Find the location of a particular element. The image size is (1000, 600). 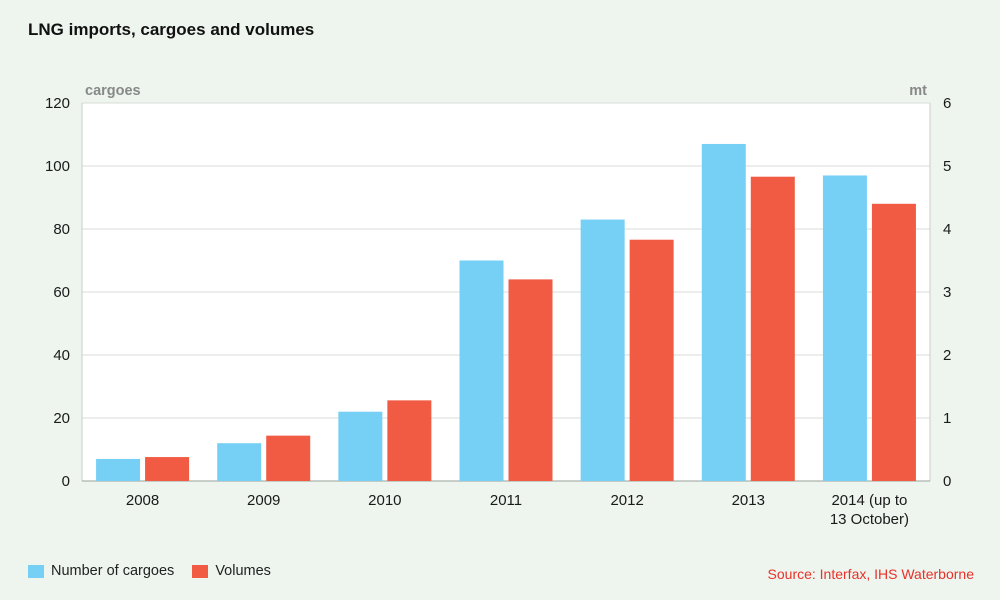

right-tick-label: 2 is located at coordinates (947, 355).